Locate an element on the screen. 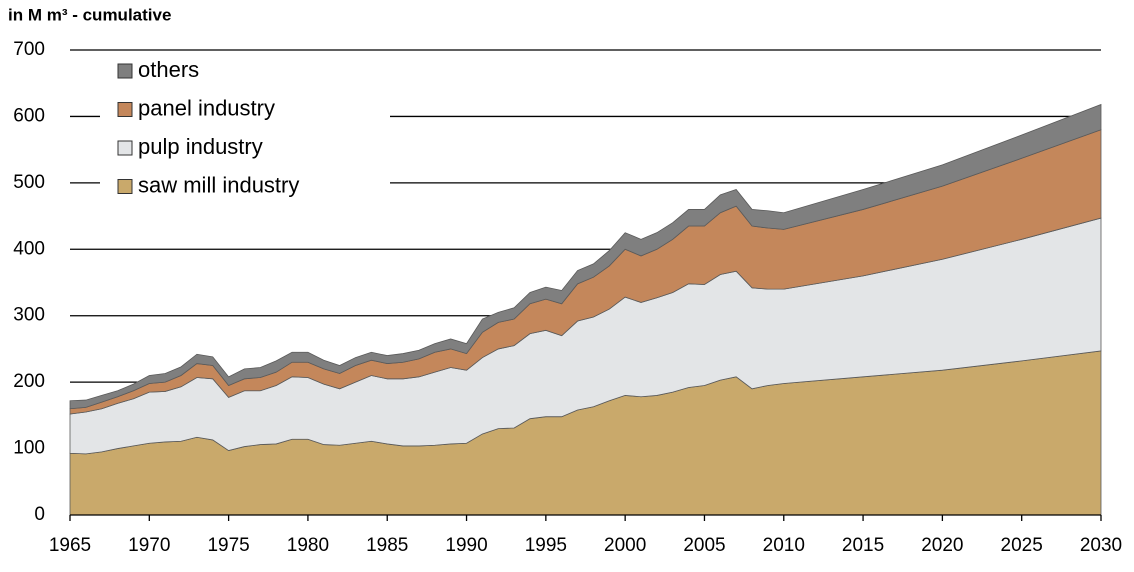 The image size is (1134, 572). y-tick-label: 0 is located at coordinates (39, 514).